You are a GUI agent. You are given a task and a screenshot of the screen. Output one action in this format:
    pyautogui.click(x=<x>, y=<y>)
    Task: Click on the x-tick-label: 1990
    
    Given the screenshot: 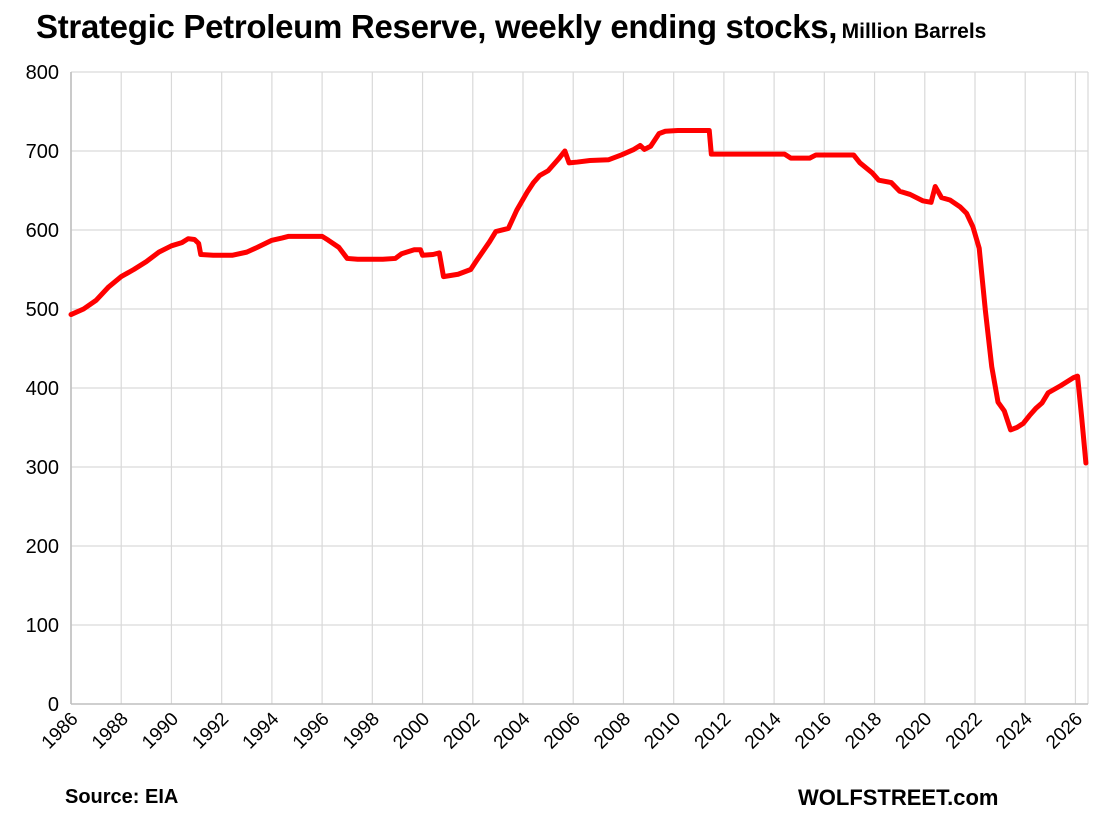 What is the action you would take?
    pyautogui.click(x=160, y=731)
    